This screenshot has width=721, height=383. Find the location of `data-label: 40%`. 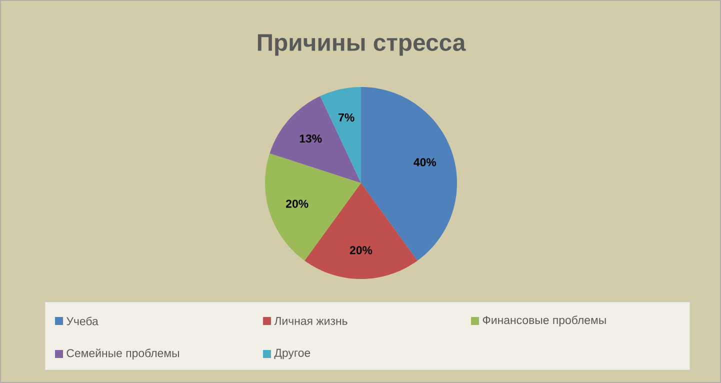

data-label: 40% is located at coordinates (425, 162).